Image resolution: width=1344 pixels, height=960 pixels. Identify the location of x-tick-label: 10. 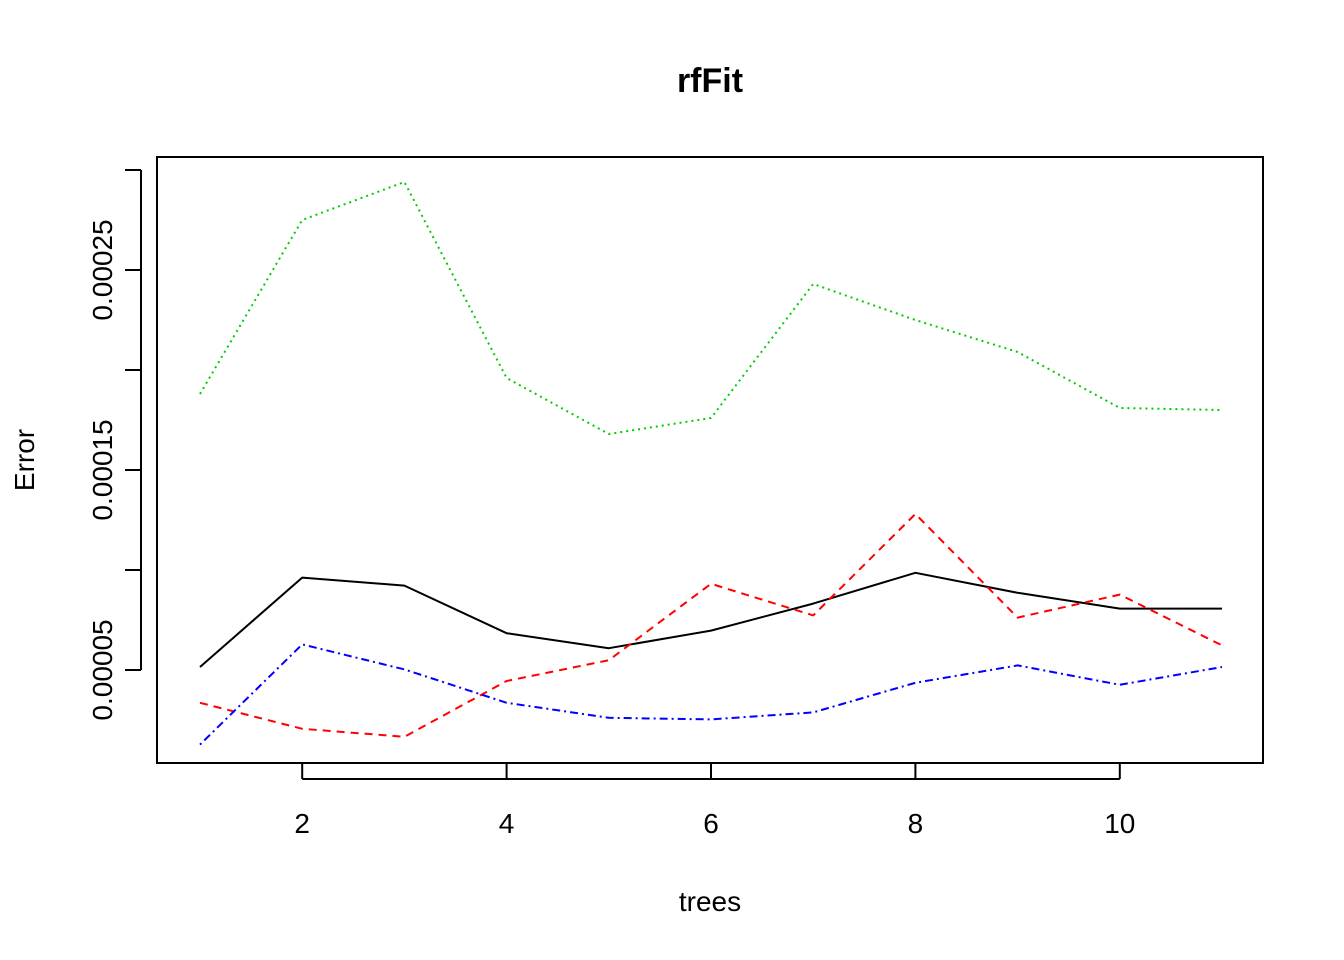
(1119, 823).